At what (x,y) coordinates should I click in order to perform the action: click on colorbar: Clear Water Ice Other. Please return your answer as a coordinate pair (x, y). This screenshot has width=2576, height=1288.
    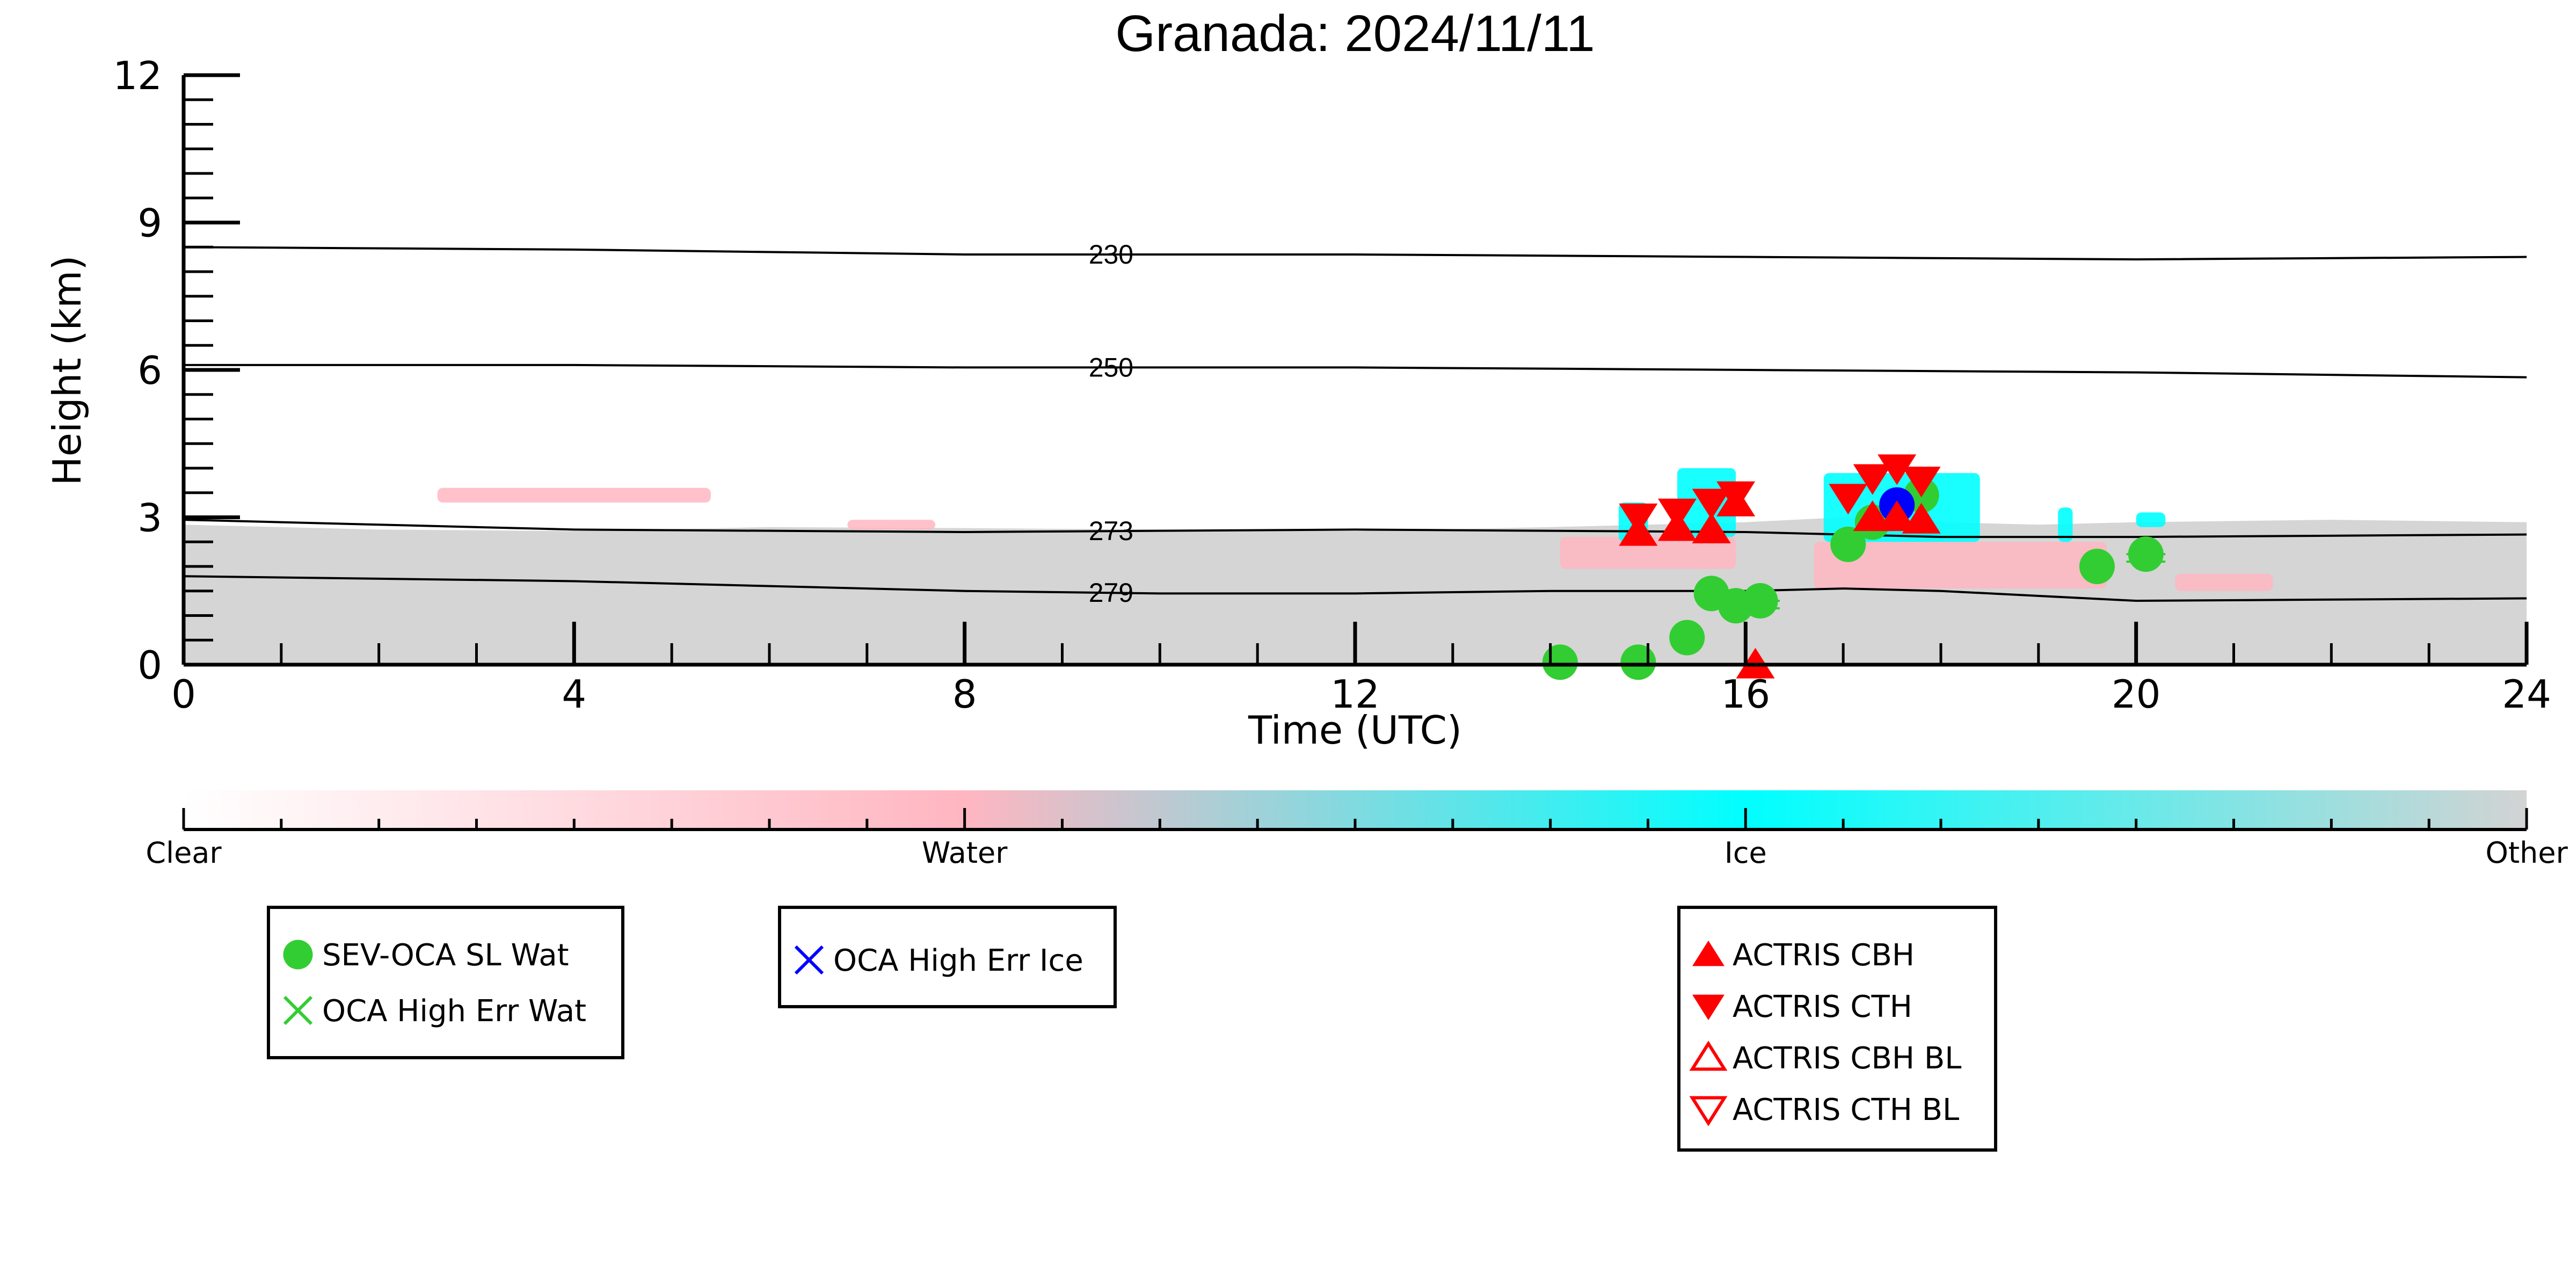
    Looking at the image, I should click on (1356, 830).